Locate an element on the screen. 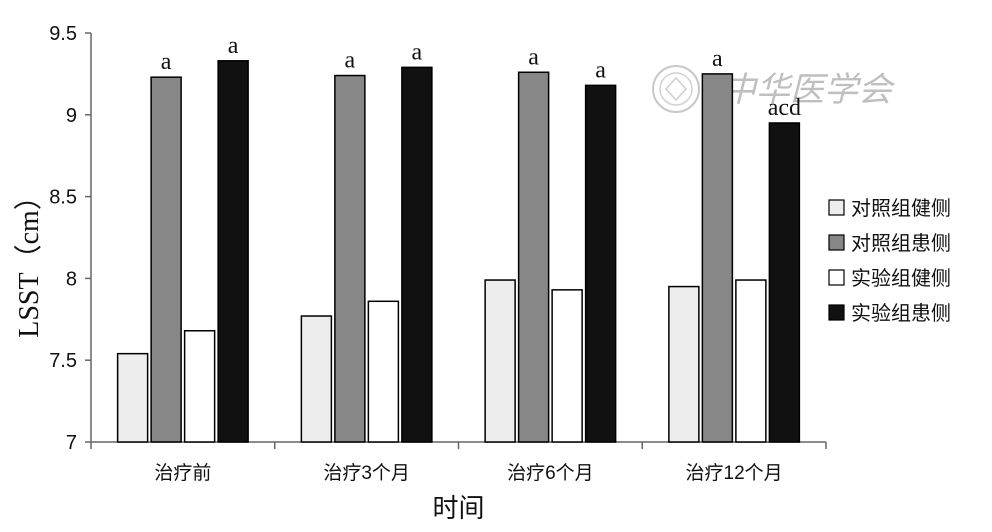 The image size is (992, 532). y-tick-label: 7 is located at coordinates (71, 443).